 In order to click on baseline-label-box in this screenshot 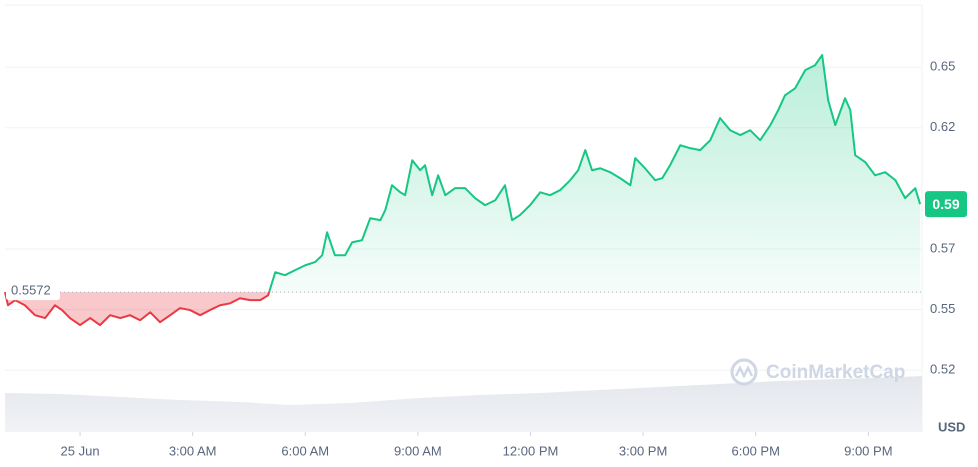, I will do `click(33, 291)`.